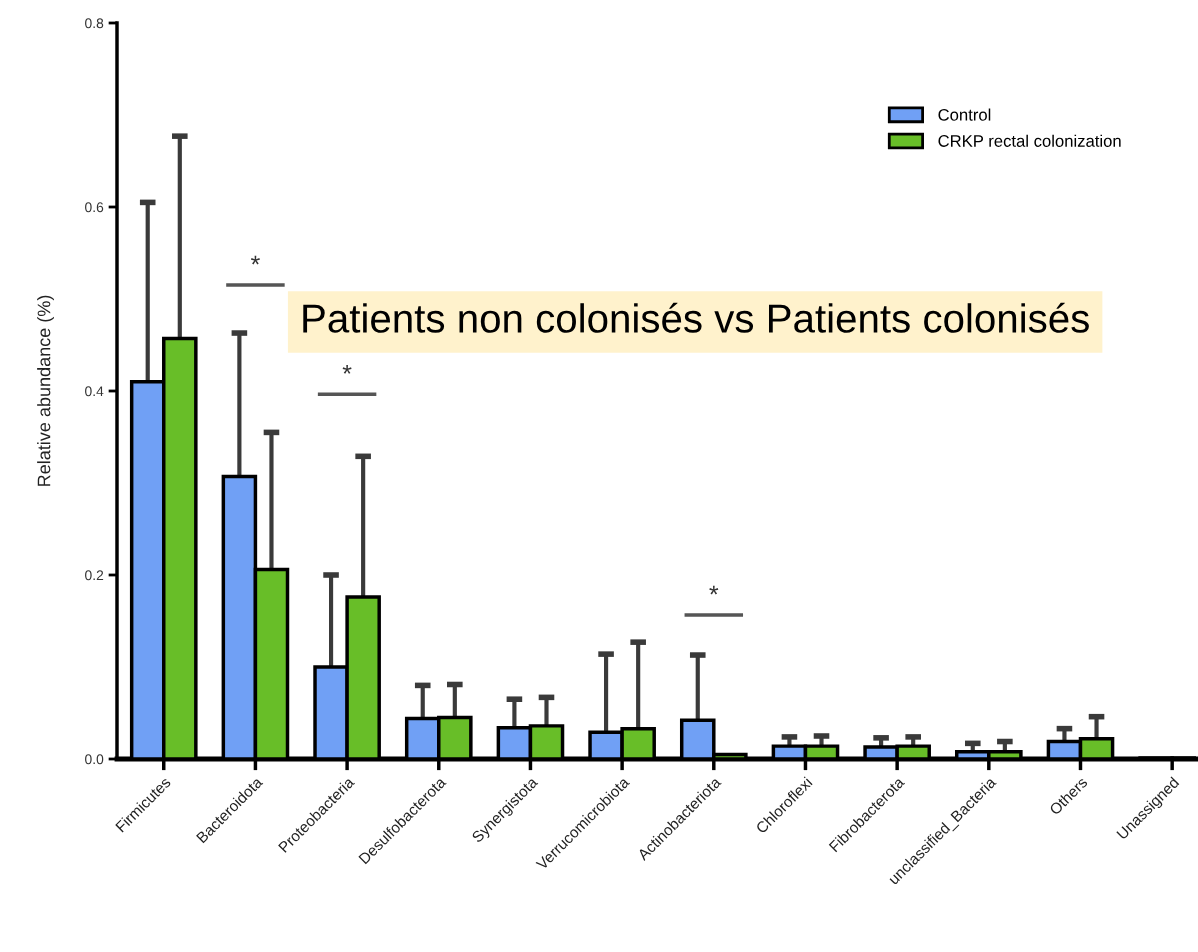  What do you see at coordinates (696, 317) in the screenshot?
I see `text: Patients non colonisés vs Patients colonisés` at bounding box center [696, 317].